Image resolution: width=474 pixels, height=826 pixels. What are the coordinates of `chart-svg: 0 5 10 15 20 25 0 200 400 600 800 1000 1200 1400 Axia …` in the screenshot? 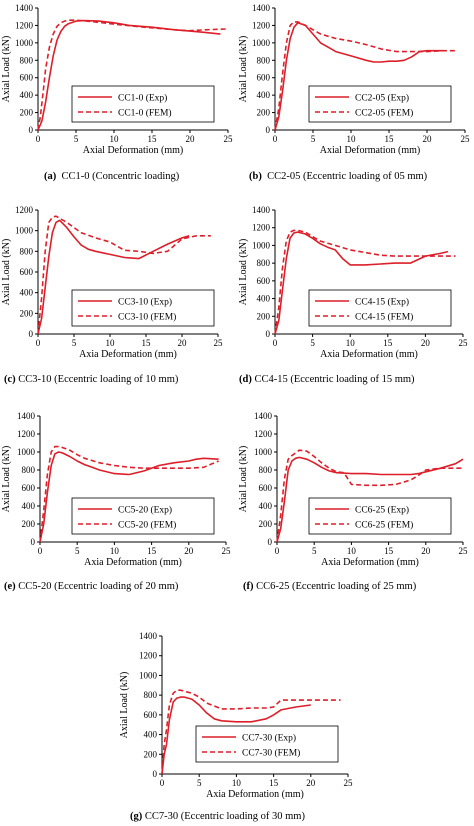 It's located at (116, 489).